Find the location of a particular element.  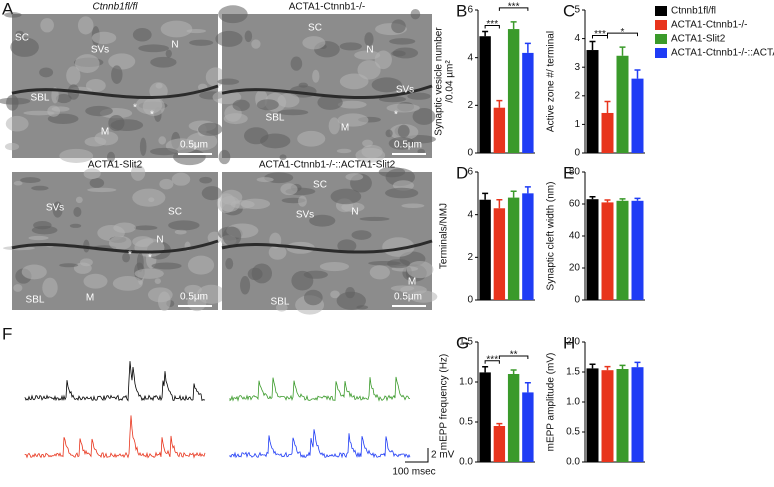

significance-label: * is located at coordinates (623, 32).